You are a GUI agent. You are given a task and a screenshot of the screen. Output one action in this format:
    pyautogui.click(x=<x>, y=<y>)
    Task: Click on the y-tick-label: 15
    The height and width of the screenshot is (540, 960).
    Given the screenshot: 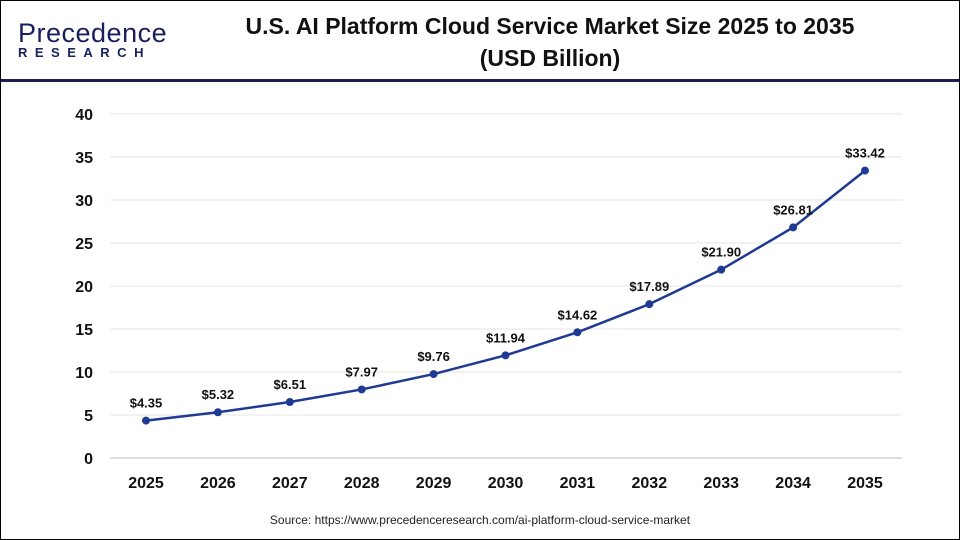 What is the action you would take?
    pyautogui.click(x=84, y=330)
    